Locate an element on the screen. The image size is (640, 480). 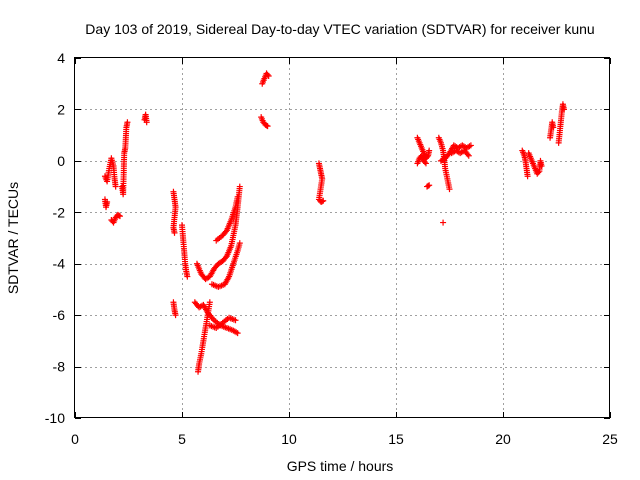
y-tick-label: -10 is located at coordinates (55, 418).